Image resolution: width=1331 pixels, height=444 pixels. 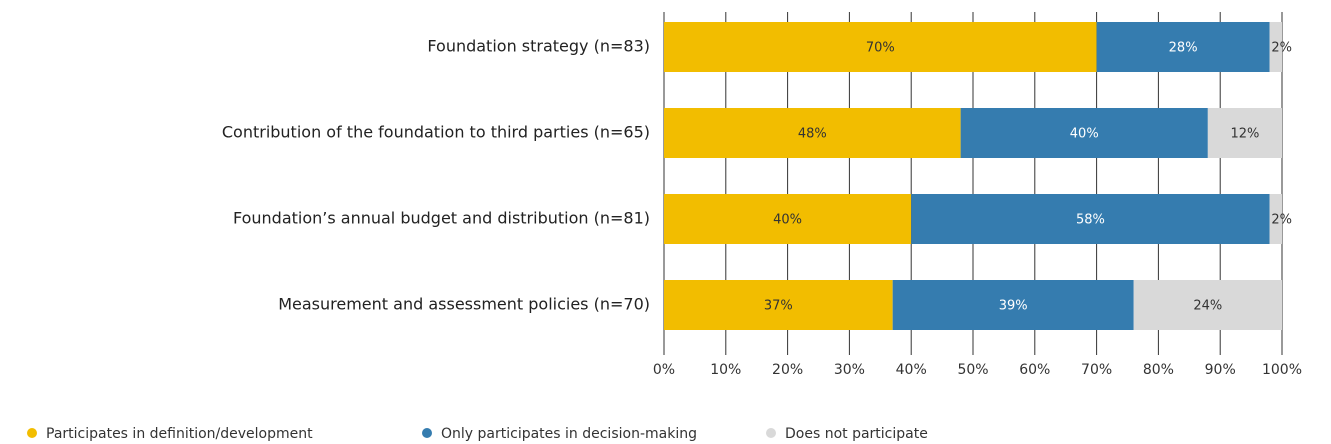 What do you see at coordinates (664, 370) in the screenshot?
I see `x-tick-label: 0%` at bounding box center [664, 370].